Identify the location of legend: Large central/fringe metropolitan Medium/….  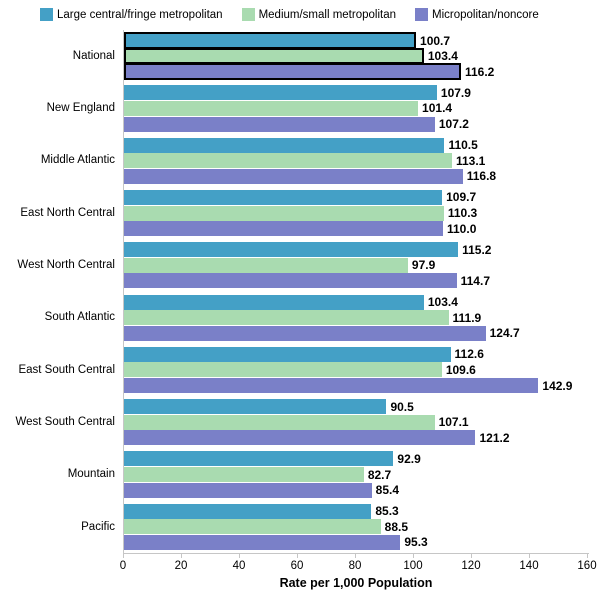
(299, 14).